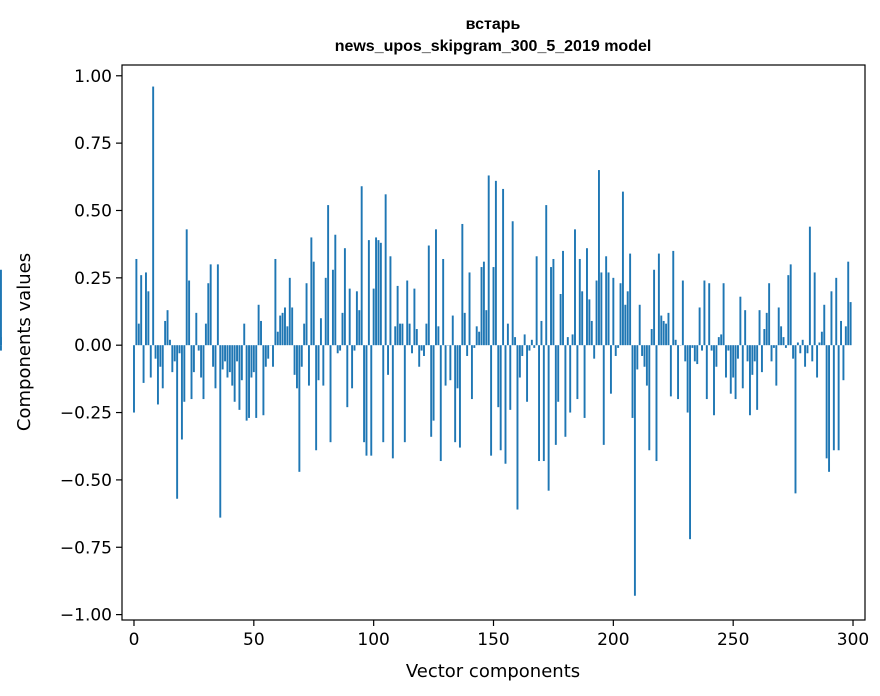  I want to click on y-tick-label: 0.25, so click(93, 279).